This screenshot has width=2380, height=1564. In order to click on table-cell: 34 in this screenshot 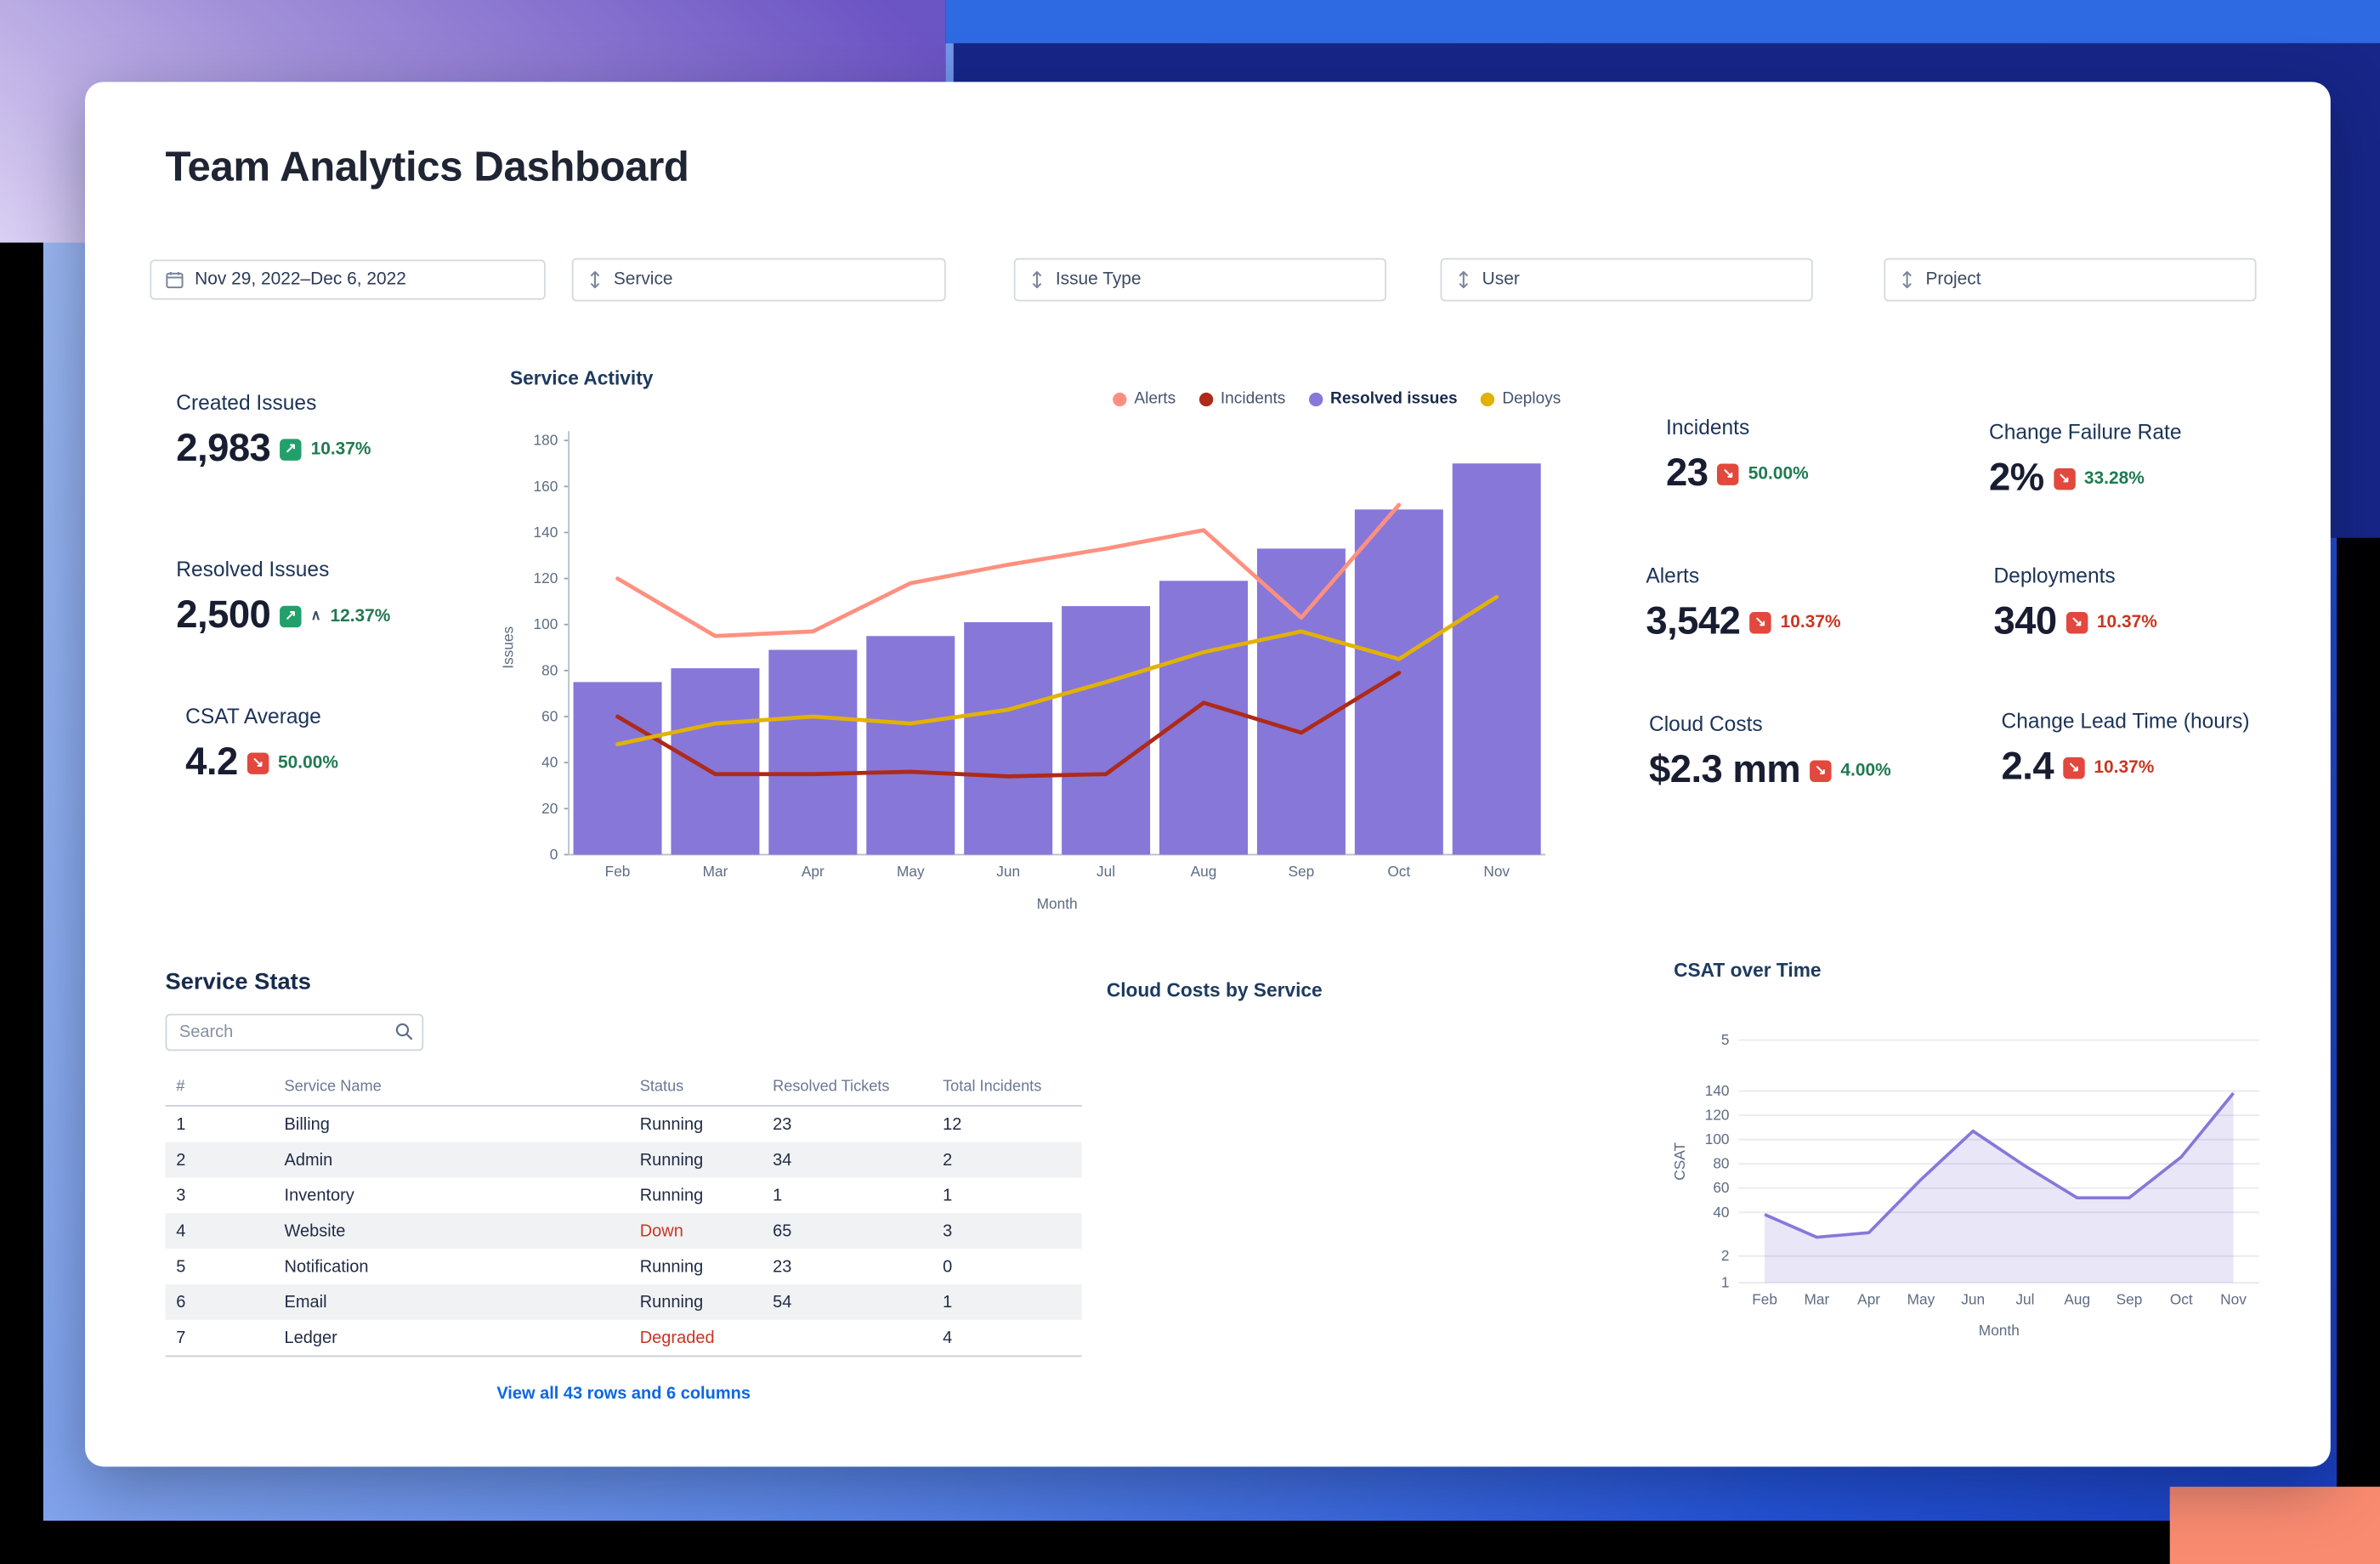, I will do `click(782, 1160)`.